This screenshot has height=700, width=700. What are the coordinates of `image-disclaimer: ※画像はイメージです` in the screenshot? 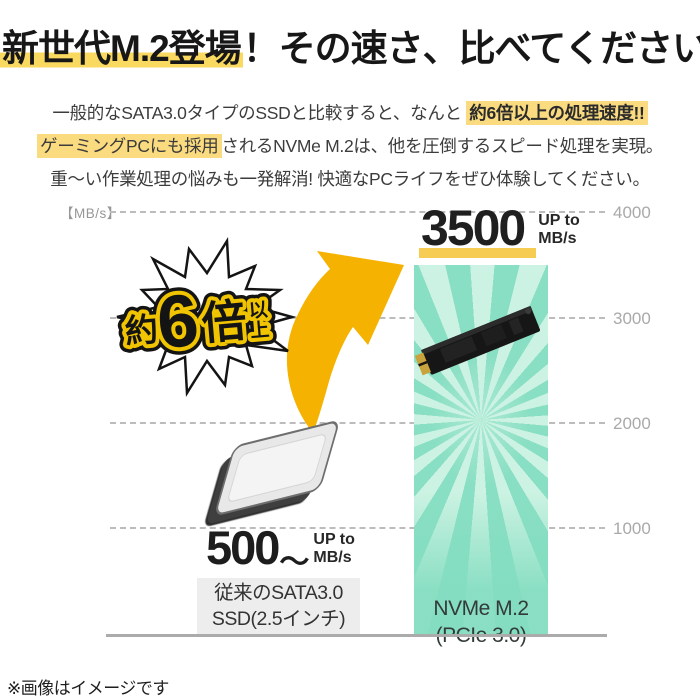 It's located at (88, 688).